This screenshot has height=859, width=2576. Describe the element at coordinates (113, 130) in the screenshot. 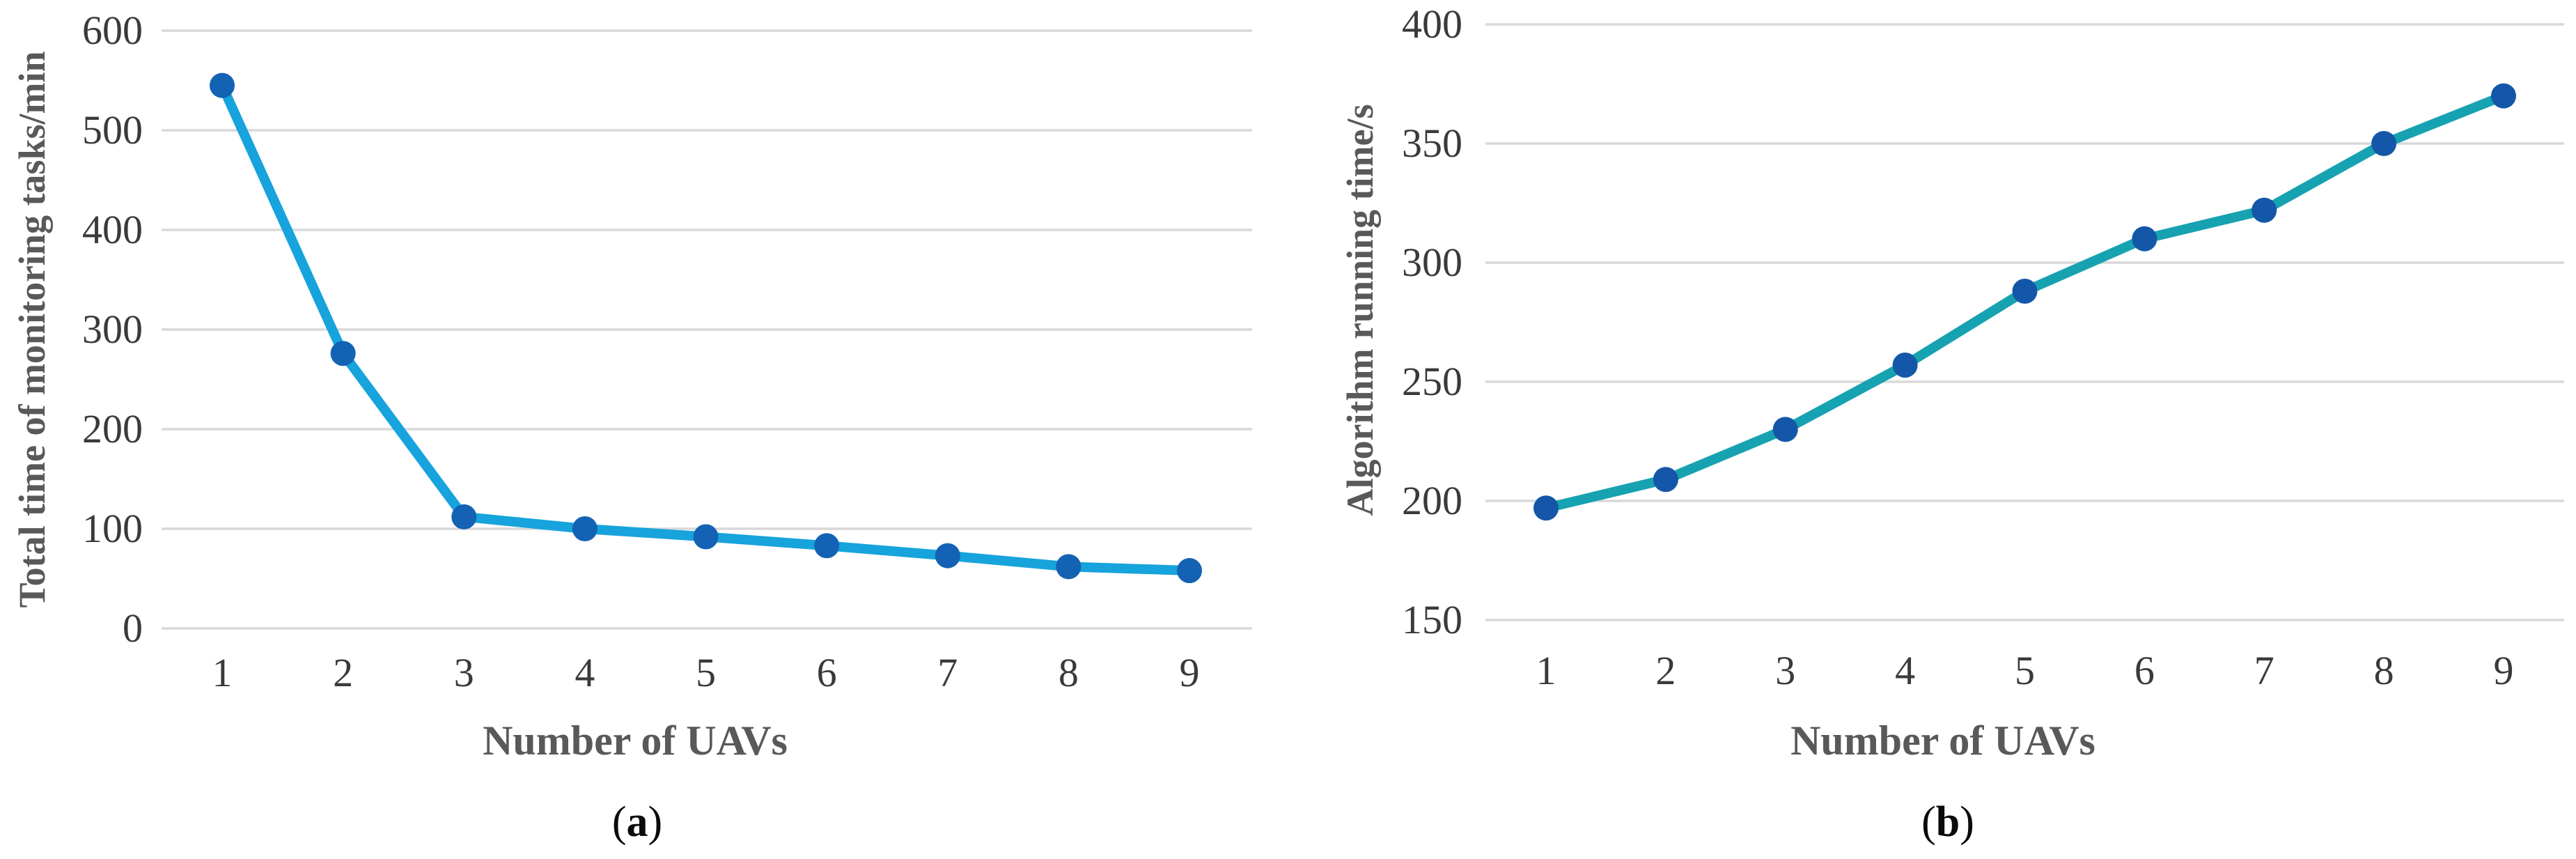

I see `y-tick-label: 500` at that location.